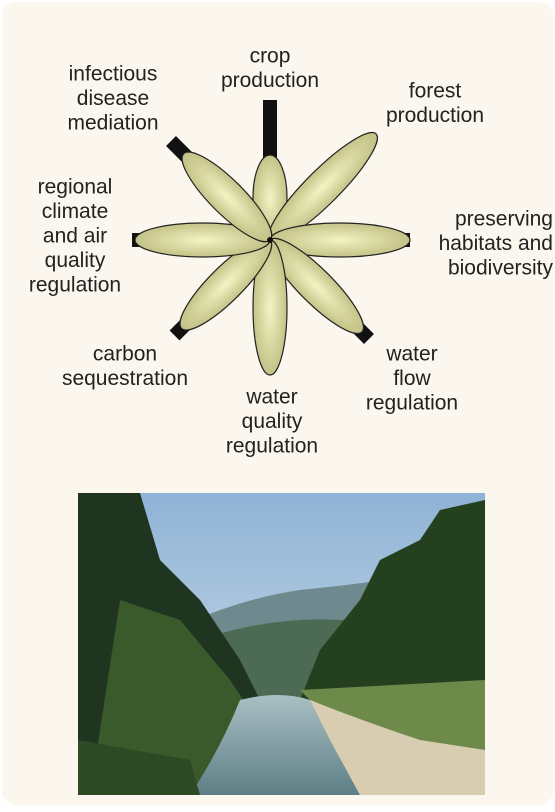  I want to click on node-label: carbon, so click(125, 354).